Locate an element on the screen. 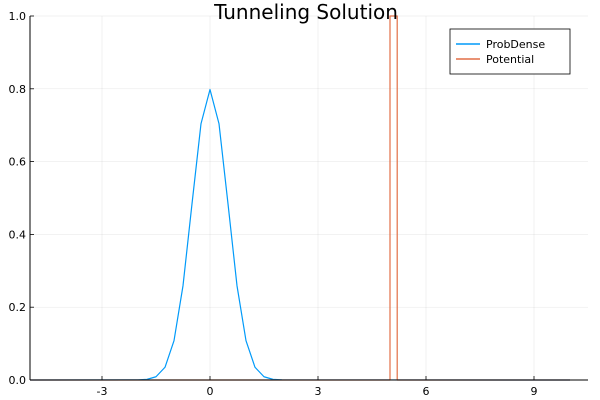 The height and width of the screenshot is (400, 600). x-tick-label: 6 is located at coordinates (426, 391).